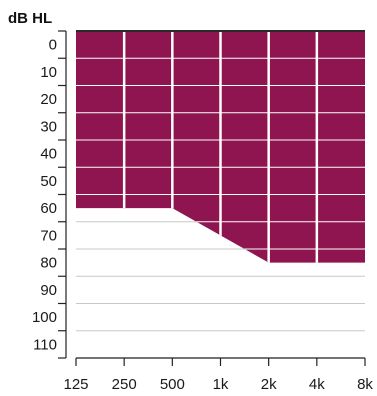 Image resolution: width=377 pixels, height=396 pixels. Describe the element at coordinates (48, 235) in the screenshot. I see `y-tick-label: 70` at that location.